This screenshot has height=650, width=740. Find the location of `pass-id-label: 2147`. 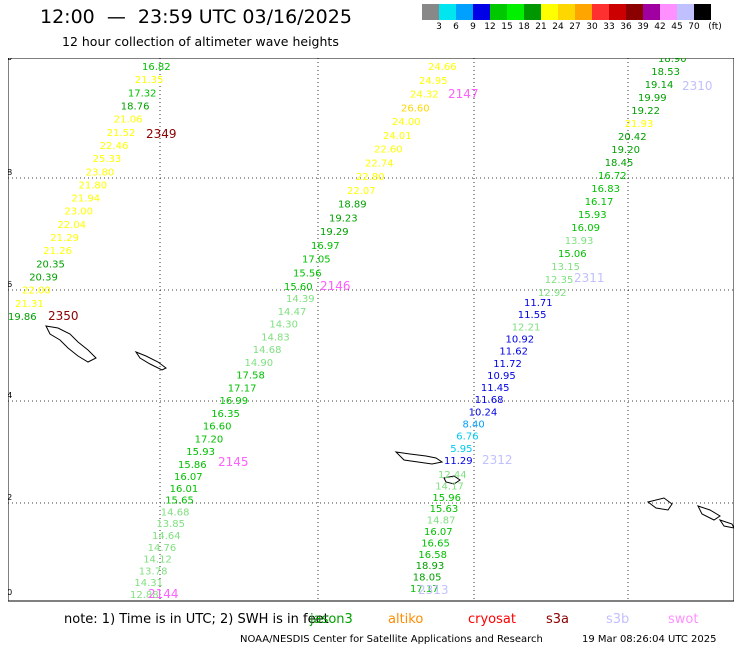

pass-id-label: 2147 is located at coordinates (463, 94).